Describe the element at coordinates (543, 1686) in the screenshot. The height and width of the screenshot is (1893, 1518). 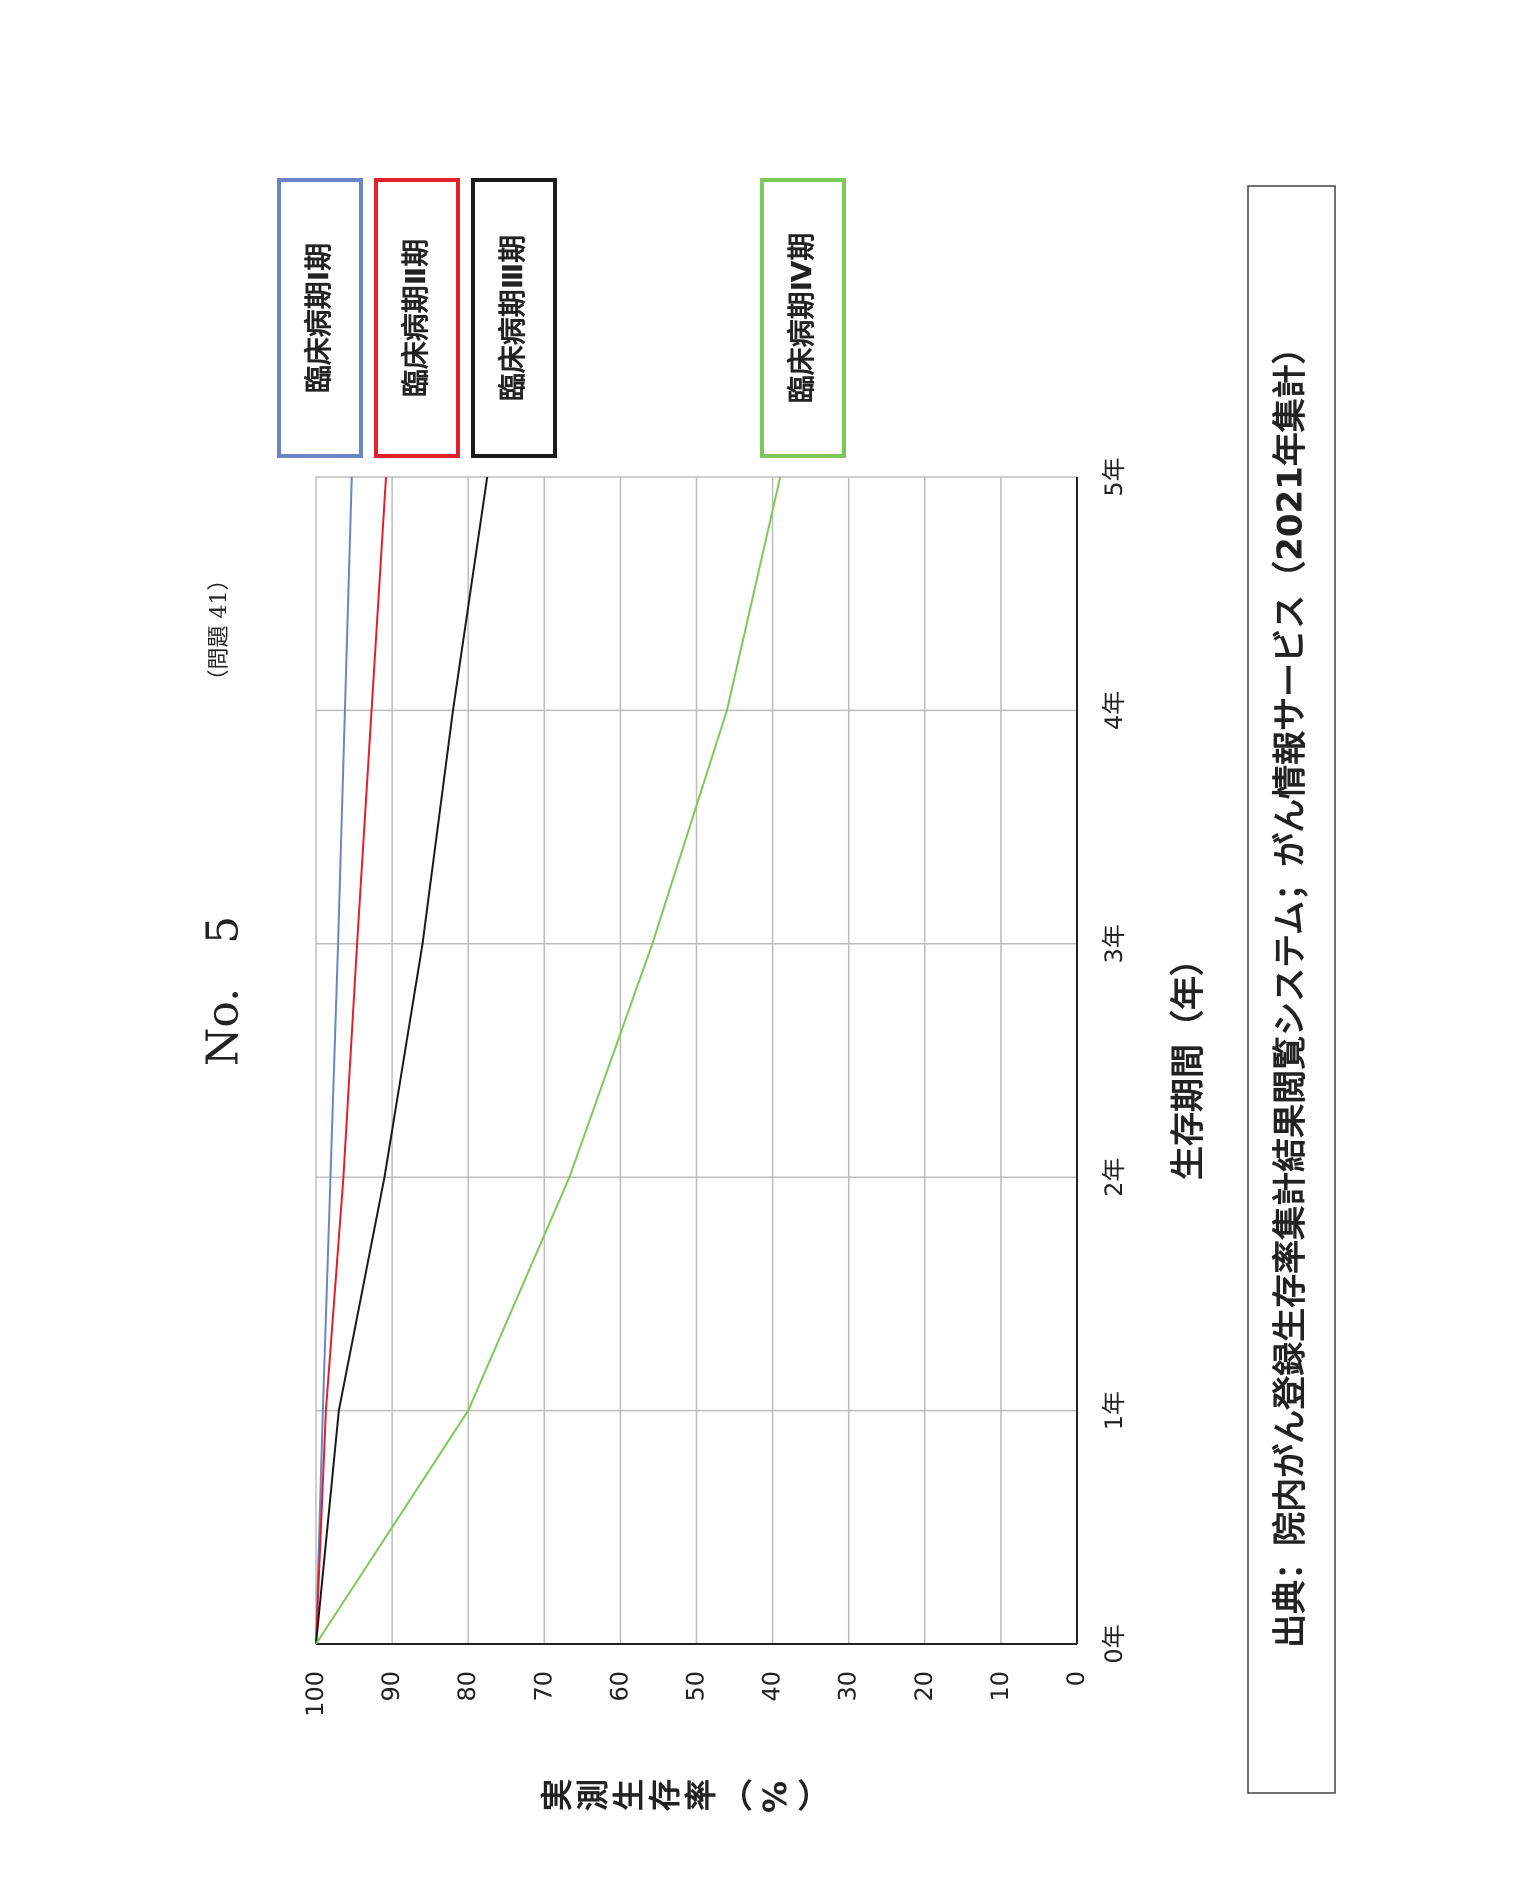
I see `y-tick-label: 70` at that location.